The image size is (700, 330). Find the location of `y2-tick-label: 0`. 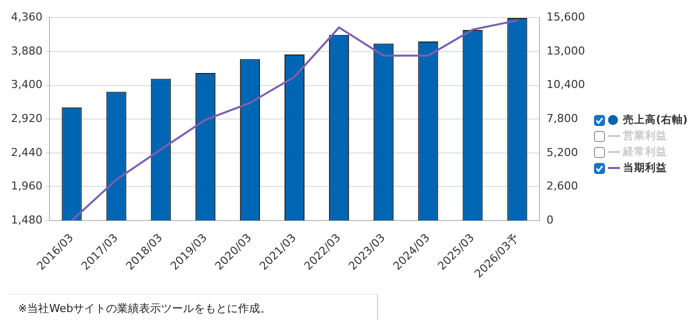

y2-tick-label: 0 is located at coordinates (550, 219).